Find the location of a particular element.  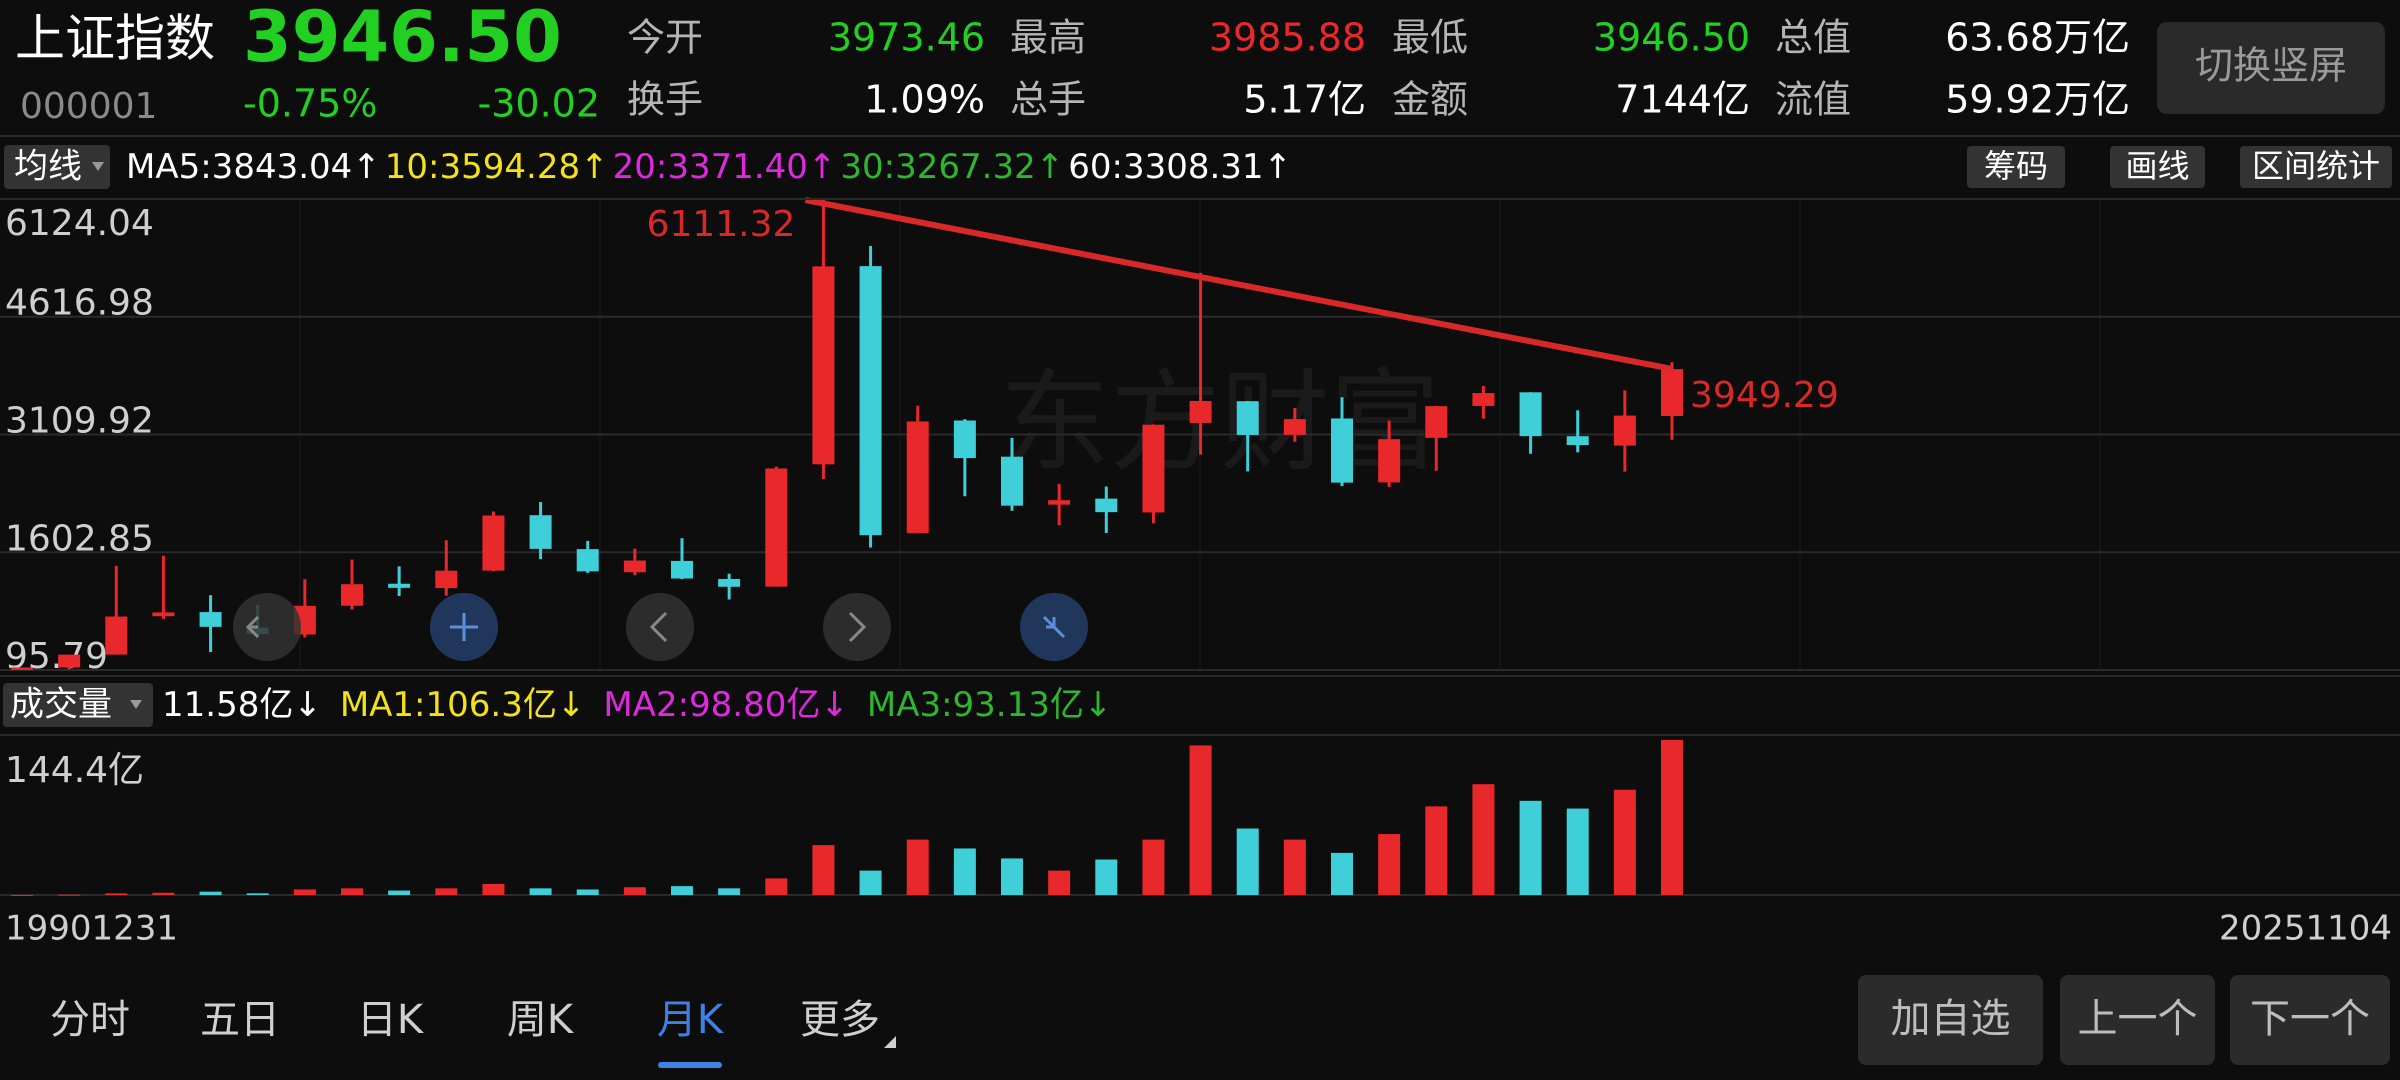

x-start-label: 19901231 is located at coordinates (91, 929).